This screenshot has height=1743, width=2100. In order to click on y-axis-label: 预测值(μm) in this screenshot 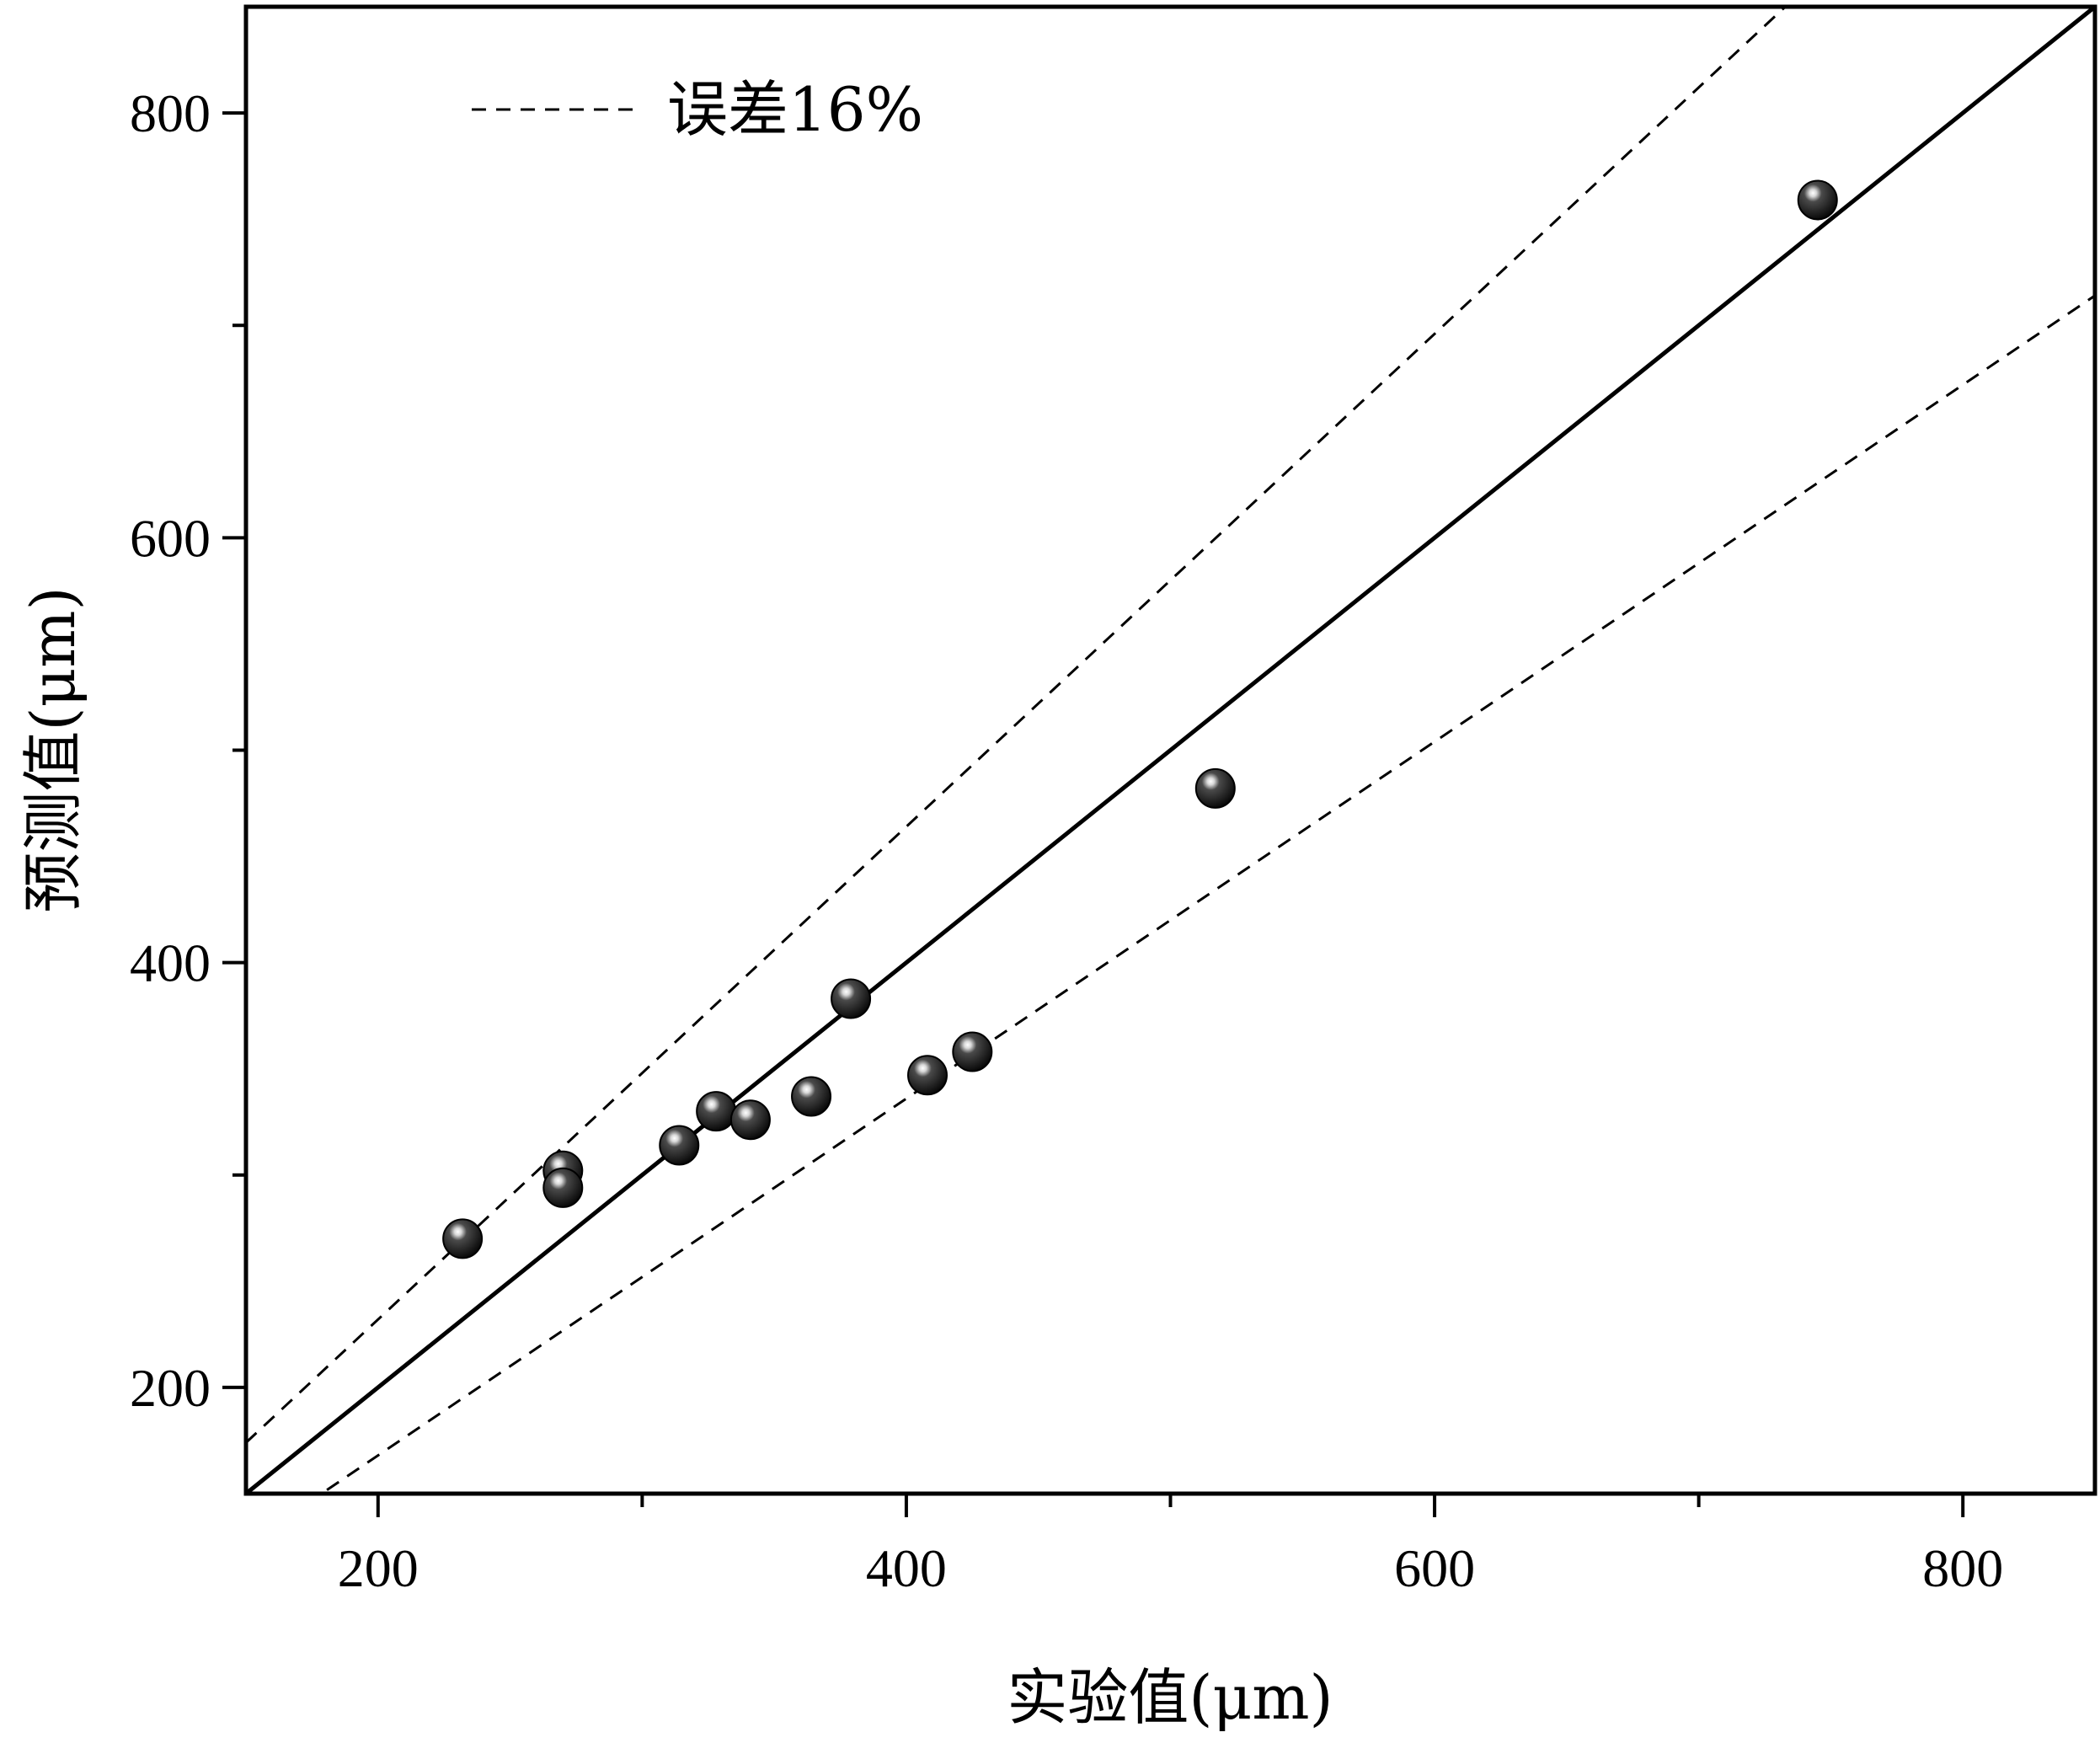, I will do `click(53, 749)`.